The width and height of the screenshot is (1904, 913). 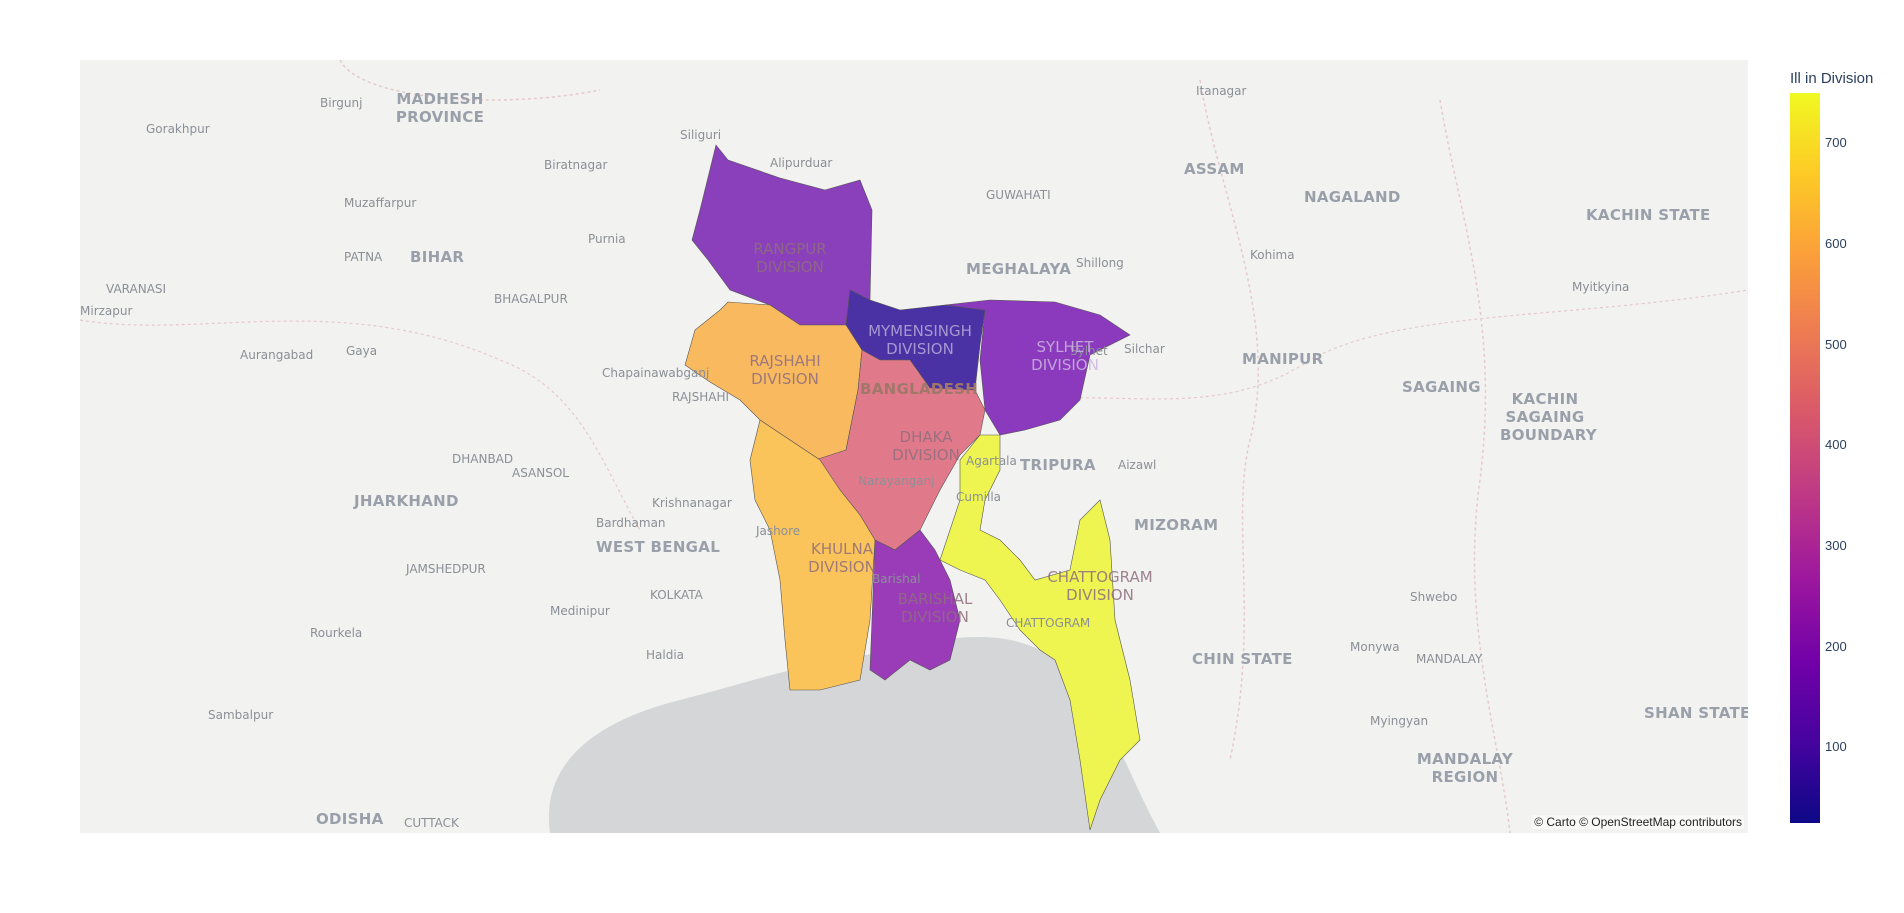 I want to click on division-sylhet, so click(x=1037, y=367).